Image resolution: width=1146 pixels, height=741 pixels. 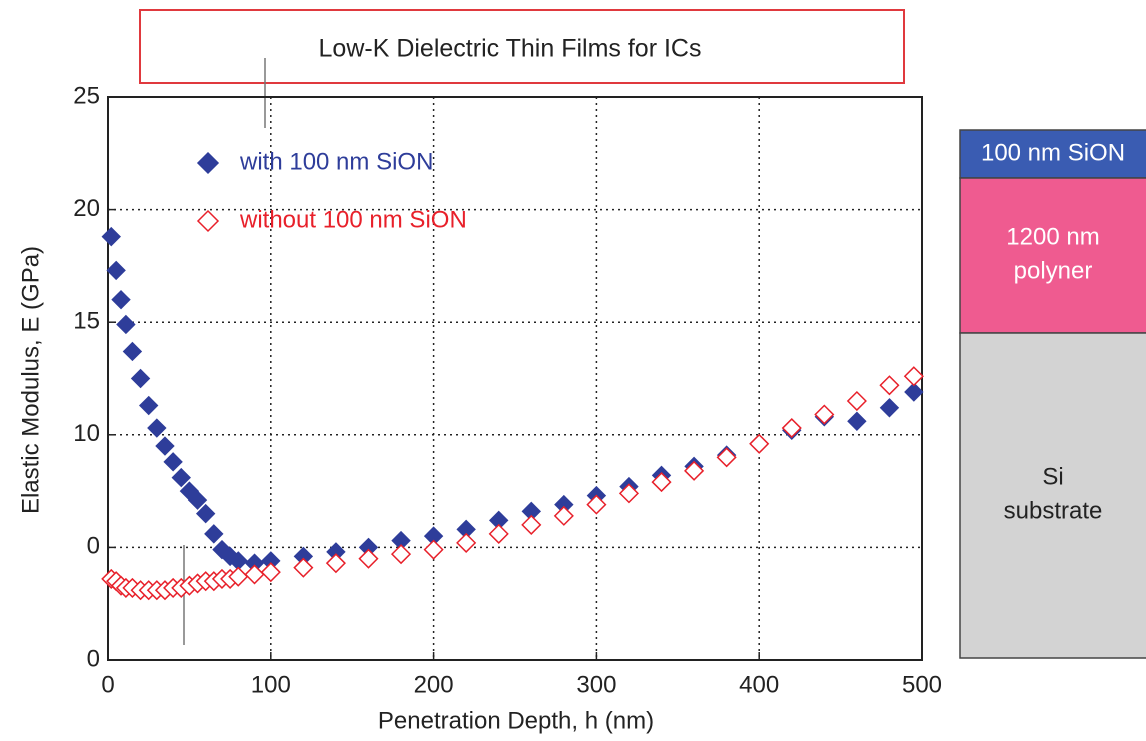 I want to click on y-tick-label: 25, so click(x=86, y=95).